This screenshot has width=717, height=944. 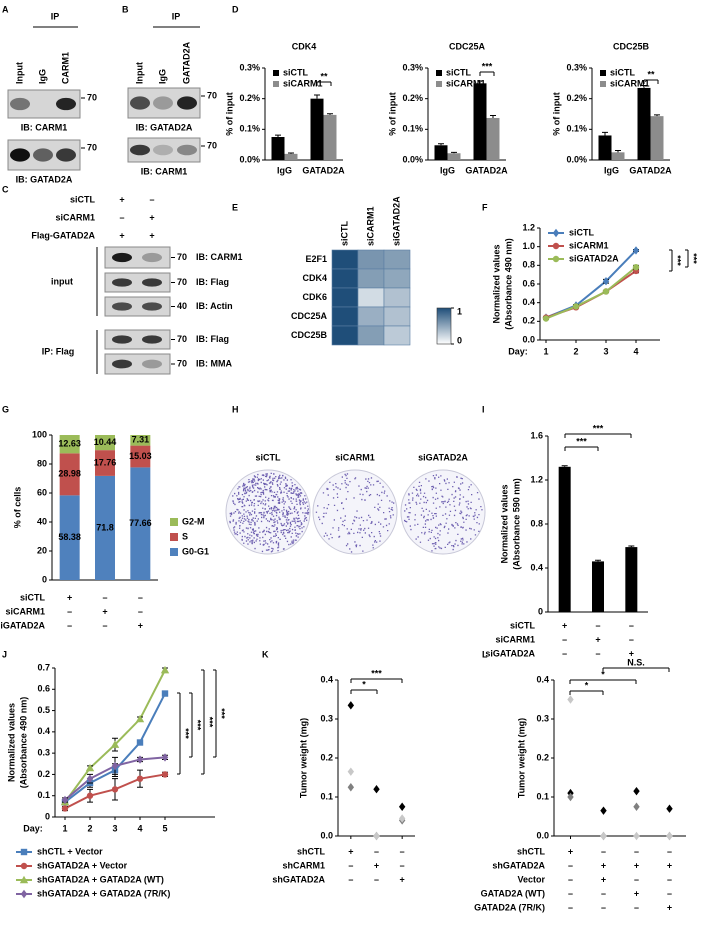 What do you see at coordinates (5, 9) in the screenshot?
I see `panel-letter: A` at bounding box center [5, 9].